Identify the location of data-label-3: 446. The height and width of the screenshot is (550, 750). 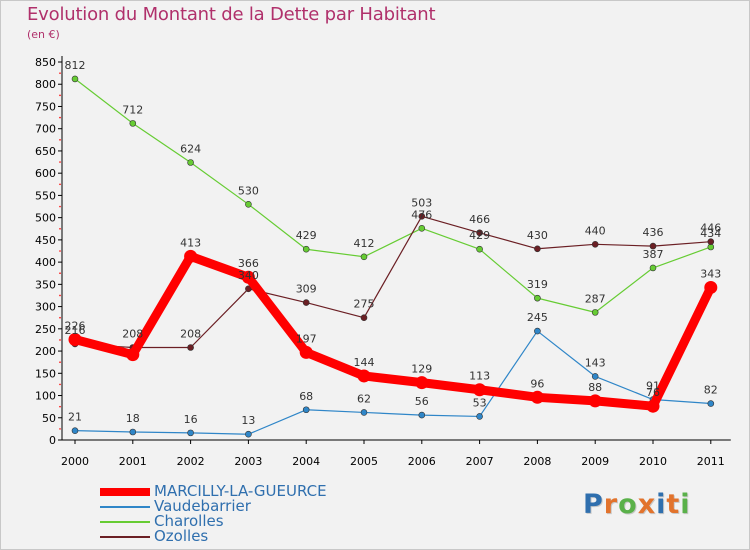
(710, 228).